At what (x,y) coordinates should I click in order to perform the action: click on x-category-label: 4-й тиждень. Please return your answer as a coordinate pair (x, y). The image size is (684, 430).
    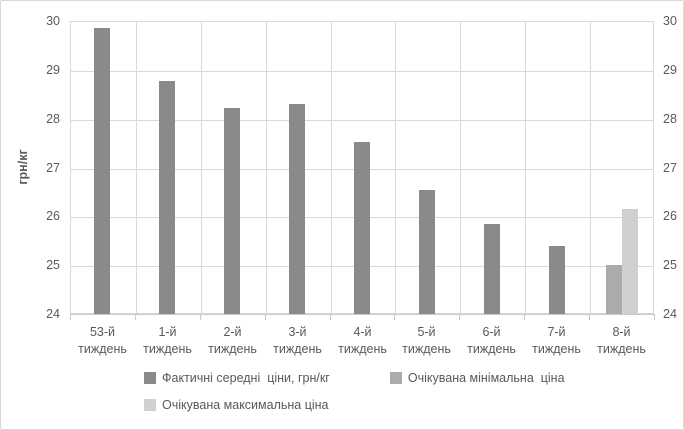
    Looking at the image, I should click on (362, 340).